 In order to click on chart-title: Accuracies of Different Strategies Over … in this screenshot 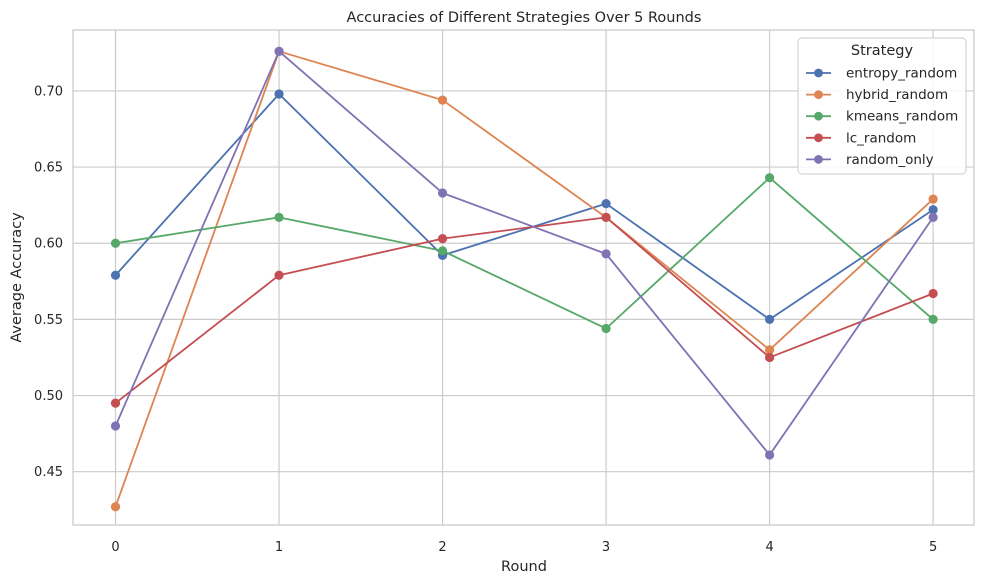, I will do `click(524, 18)`.